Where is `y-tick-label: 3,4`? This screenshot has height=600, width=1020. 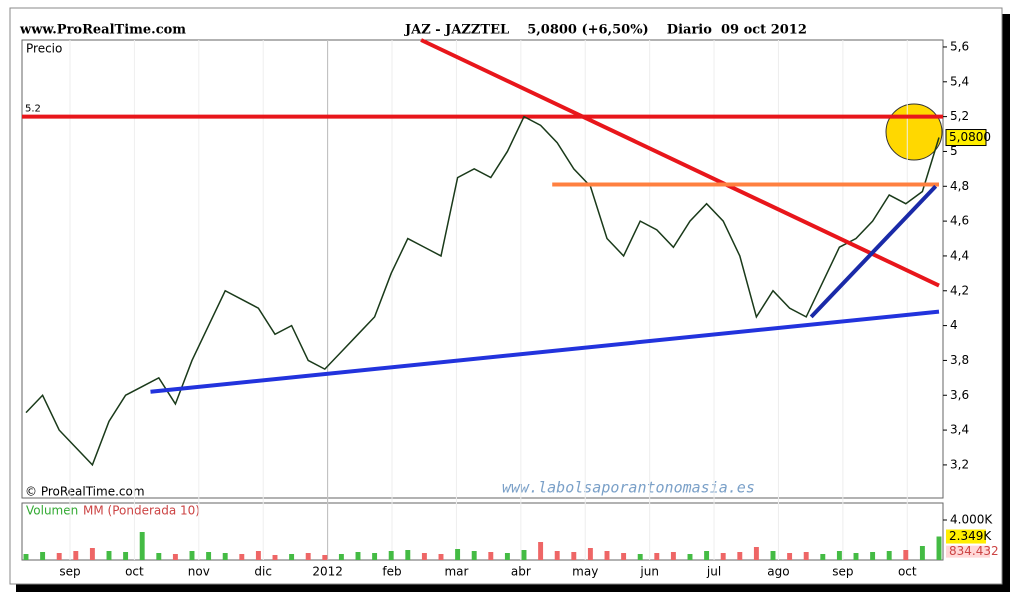
y-tick-label: 3,4 is located at coordinates (959, 430).